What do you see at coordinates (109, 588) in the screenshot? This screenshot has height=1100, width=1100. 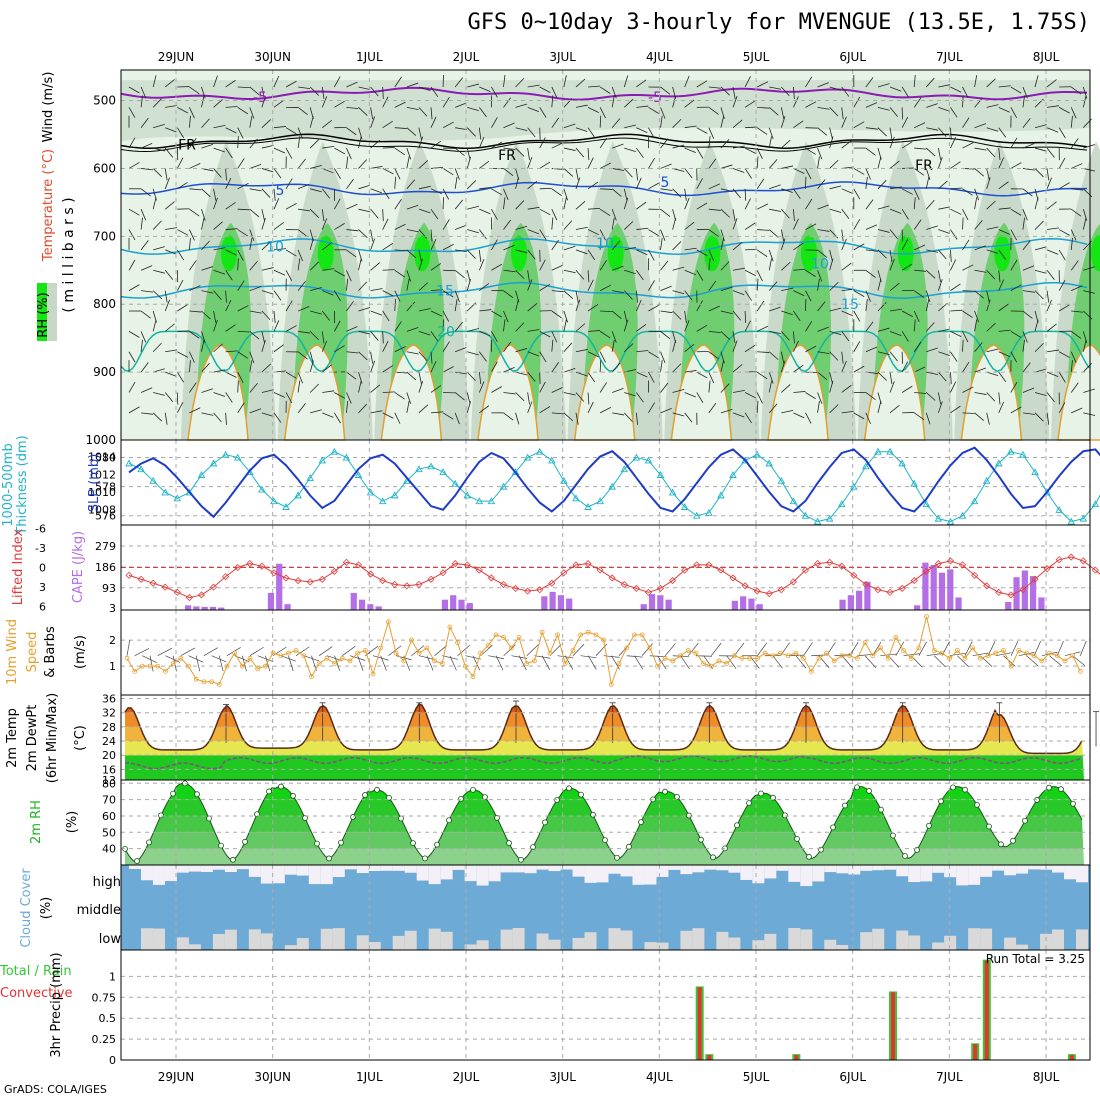 I see `cape-tick-label: 93` at bounding box center [109, 588].